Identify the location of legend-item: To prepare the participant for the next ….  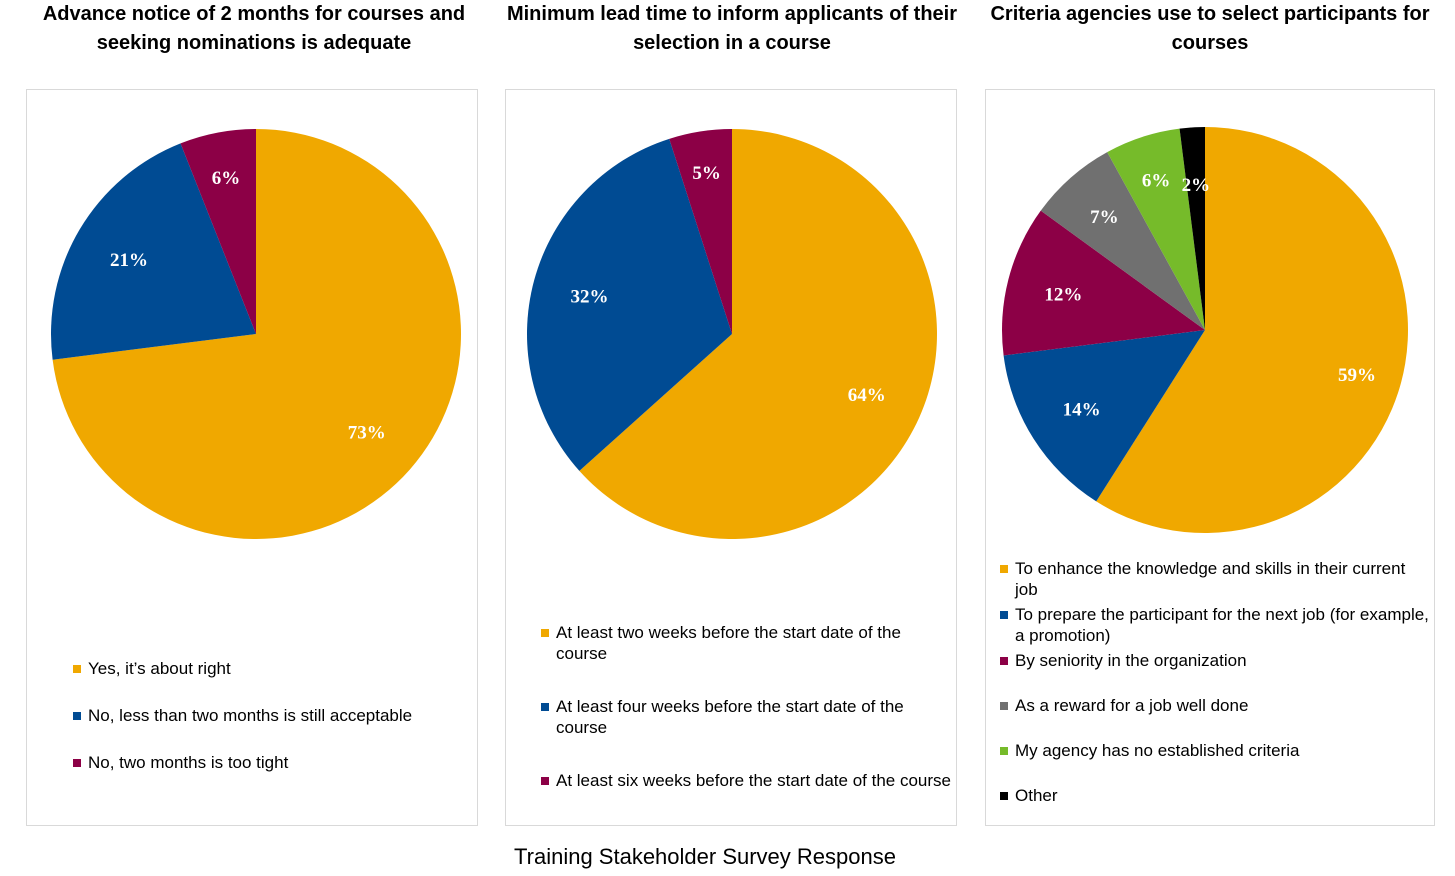
(1216, 625).